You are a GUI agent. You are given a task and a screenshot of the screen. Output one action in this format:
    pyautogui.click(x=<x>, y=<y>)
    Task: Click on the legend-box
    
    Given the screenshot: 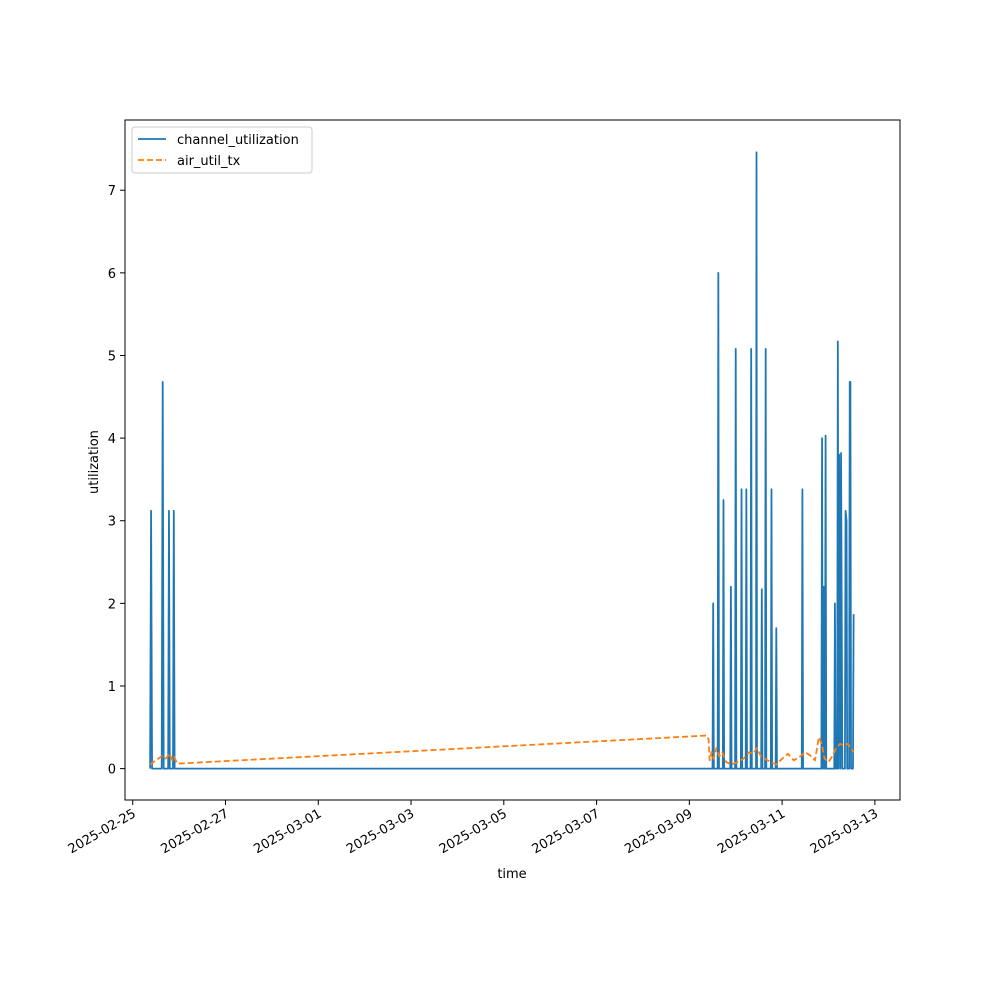 What is the action you would take?
    pyautogui.click(x=222, y=150)
    